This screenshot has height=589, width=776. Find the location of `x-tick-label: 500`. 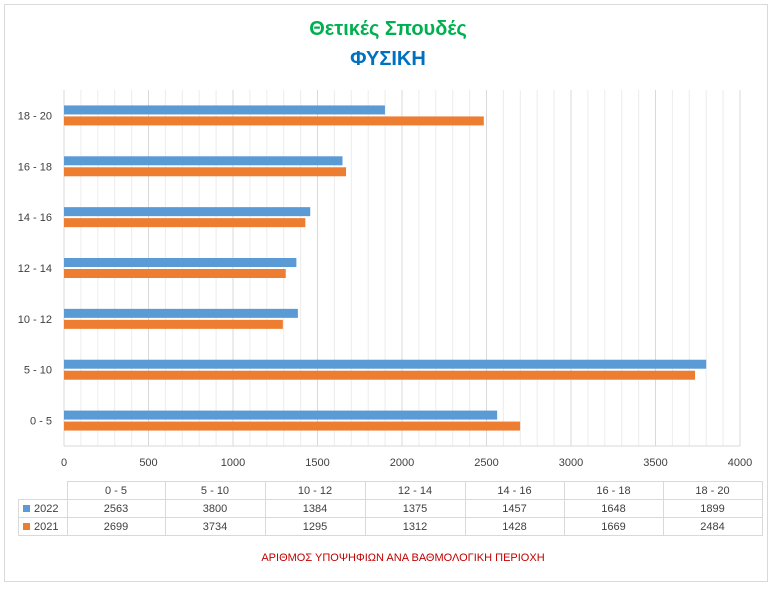

x-tick-label: 500 is located at coordinates (148, 463).